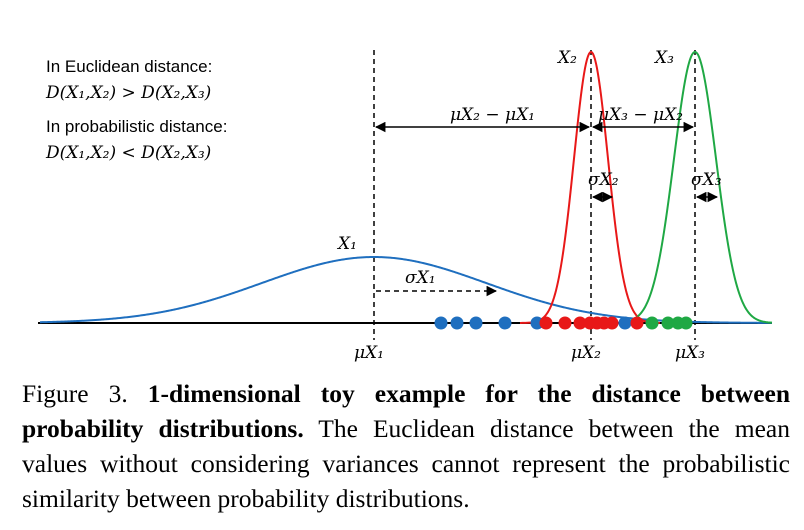 This screenshot has width=804, height=530. Describe the element at coordinates (75, 393) in the screenshot. I see `caption-label: Figure 3.` at that location.